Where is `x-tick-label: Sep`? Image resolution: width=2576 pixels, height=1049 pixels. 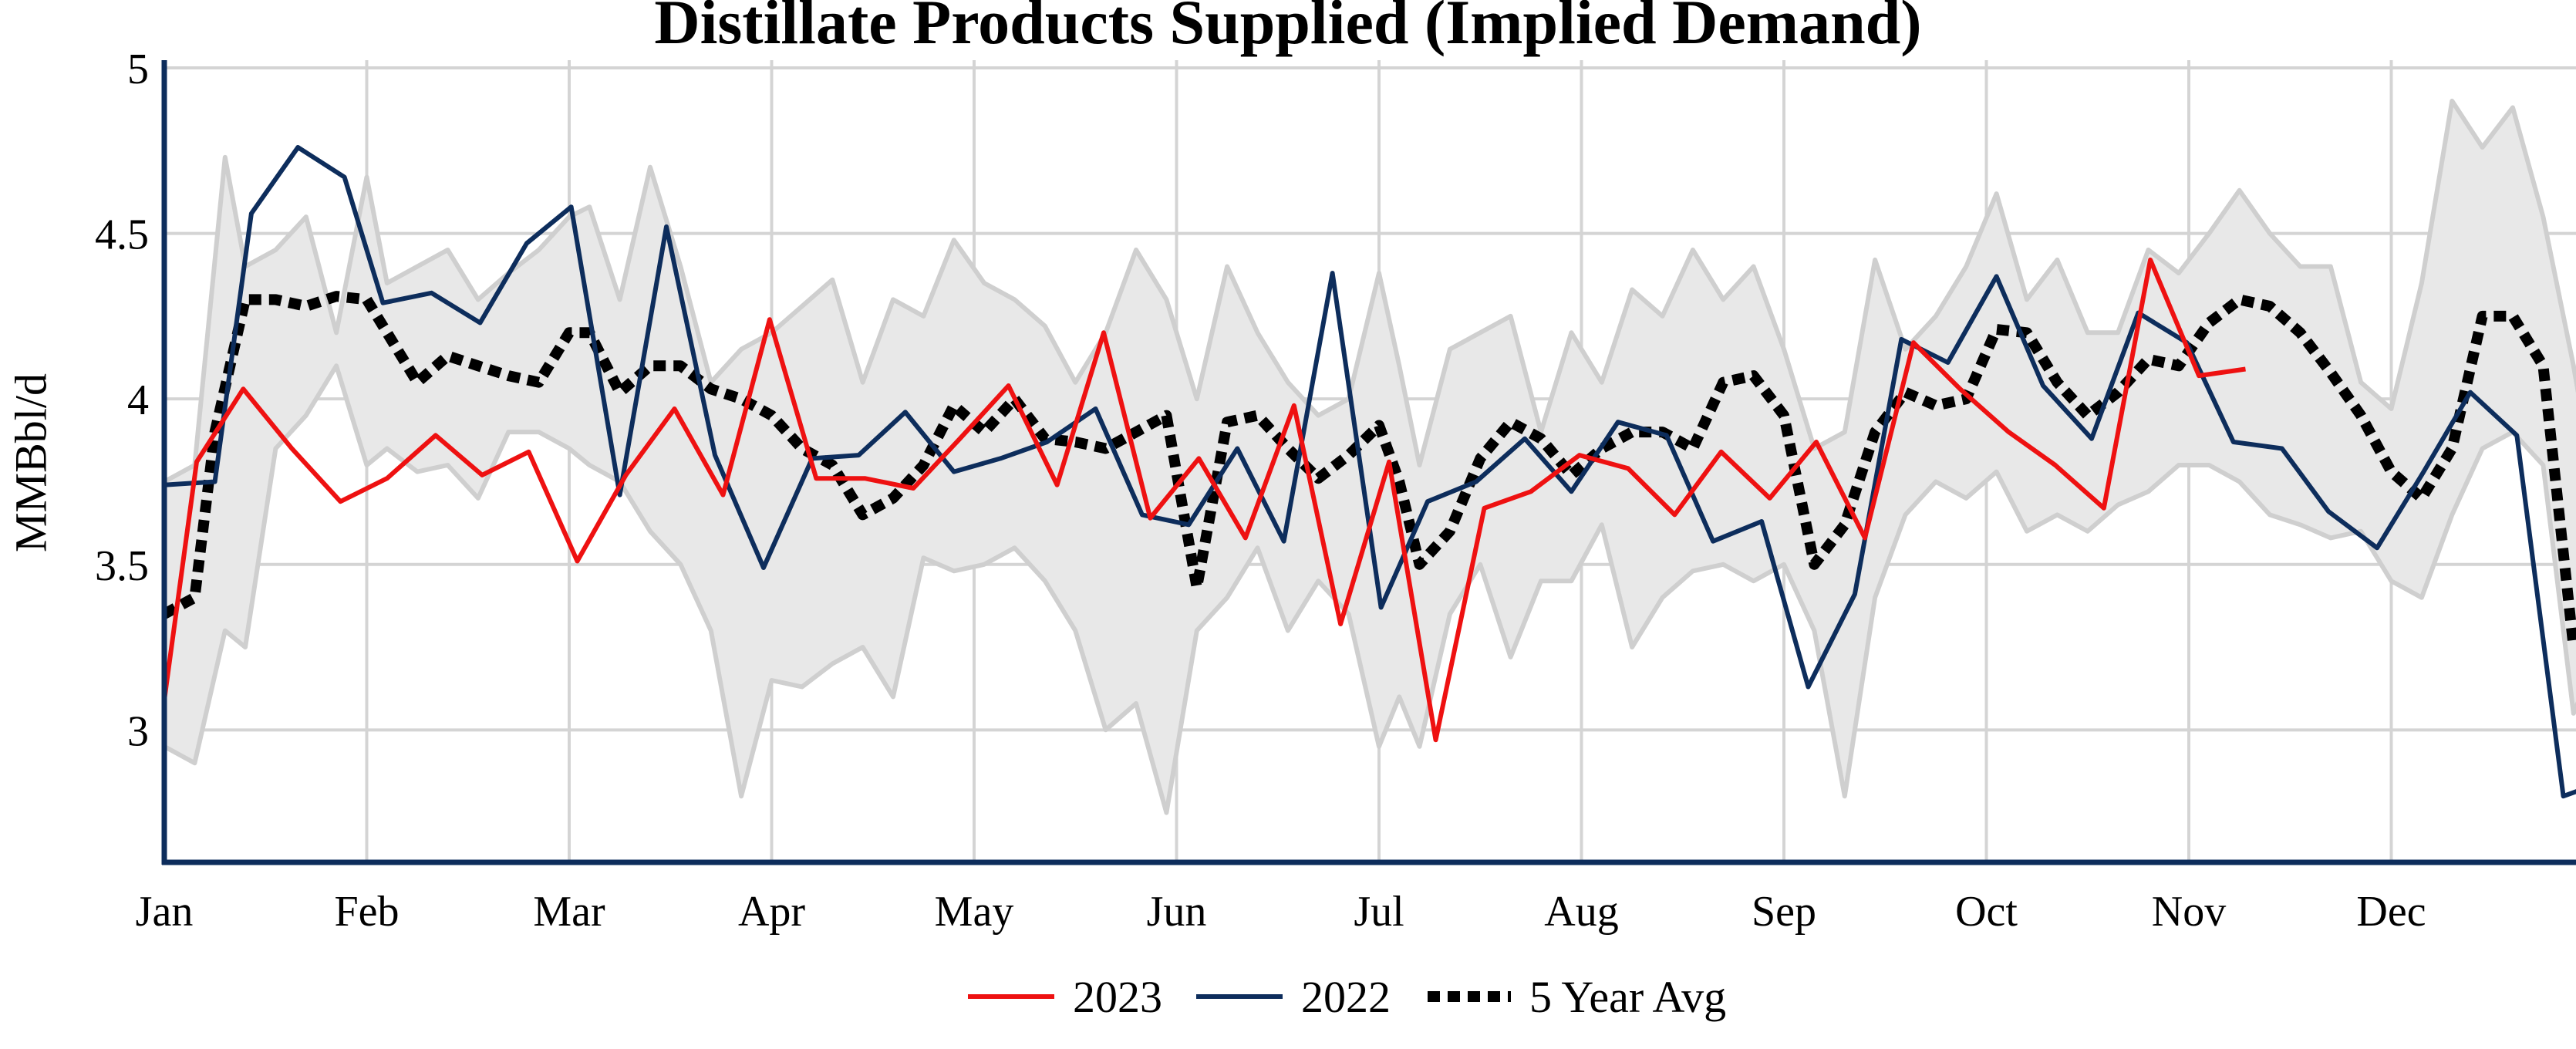
x-tick-label: Sep is located at coordinates (1784, 912).